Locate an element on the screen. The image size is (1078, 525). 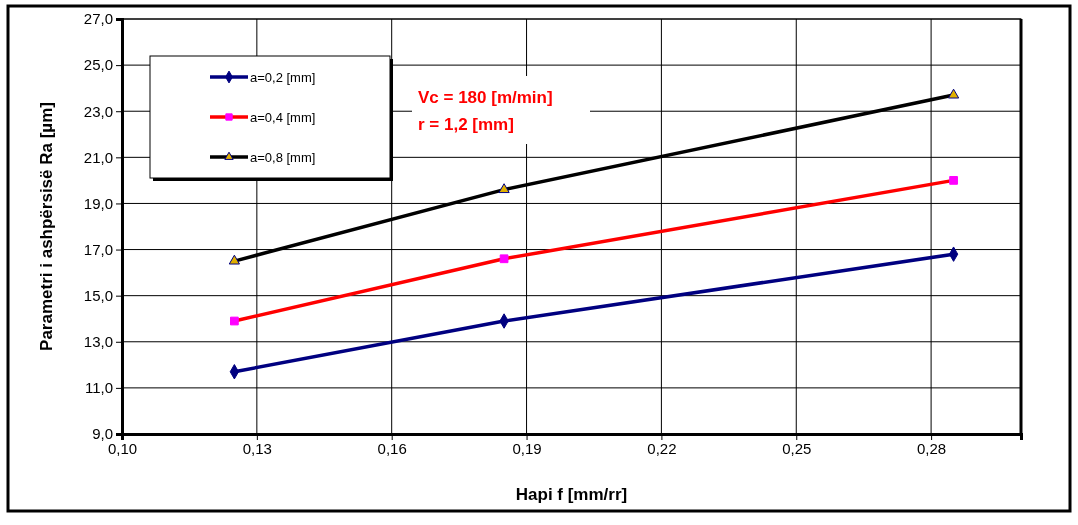
y-tick-label: 25,0 is located at coordinates (98, 65).